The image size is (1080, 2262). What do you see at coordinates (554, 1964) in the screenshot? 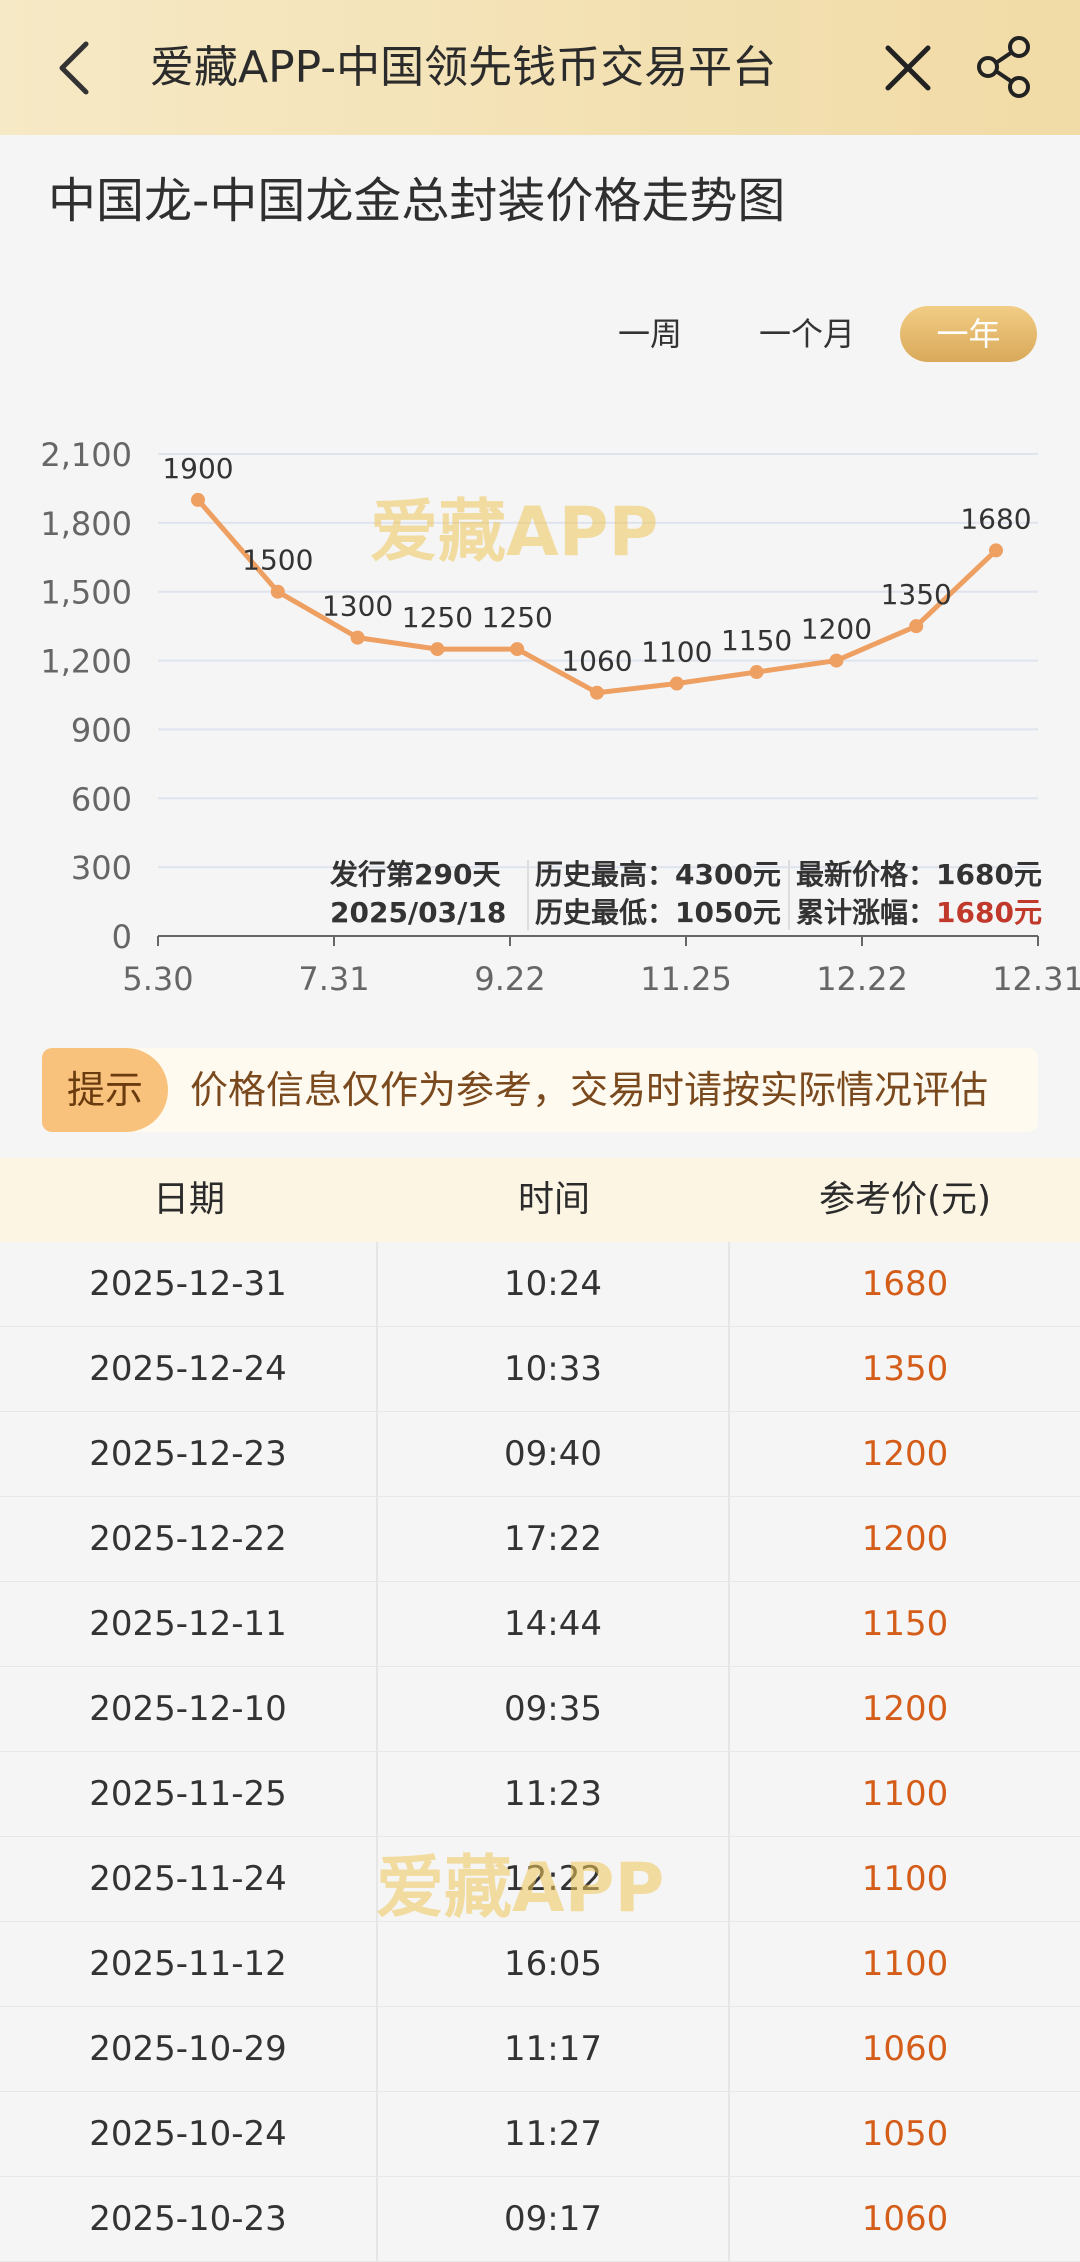
I see `time-cell: 16:05` at bounding box center [554, 1964].